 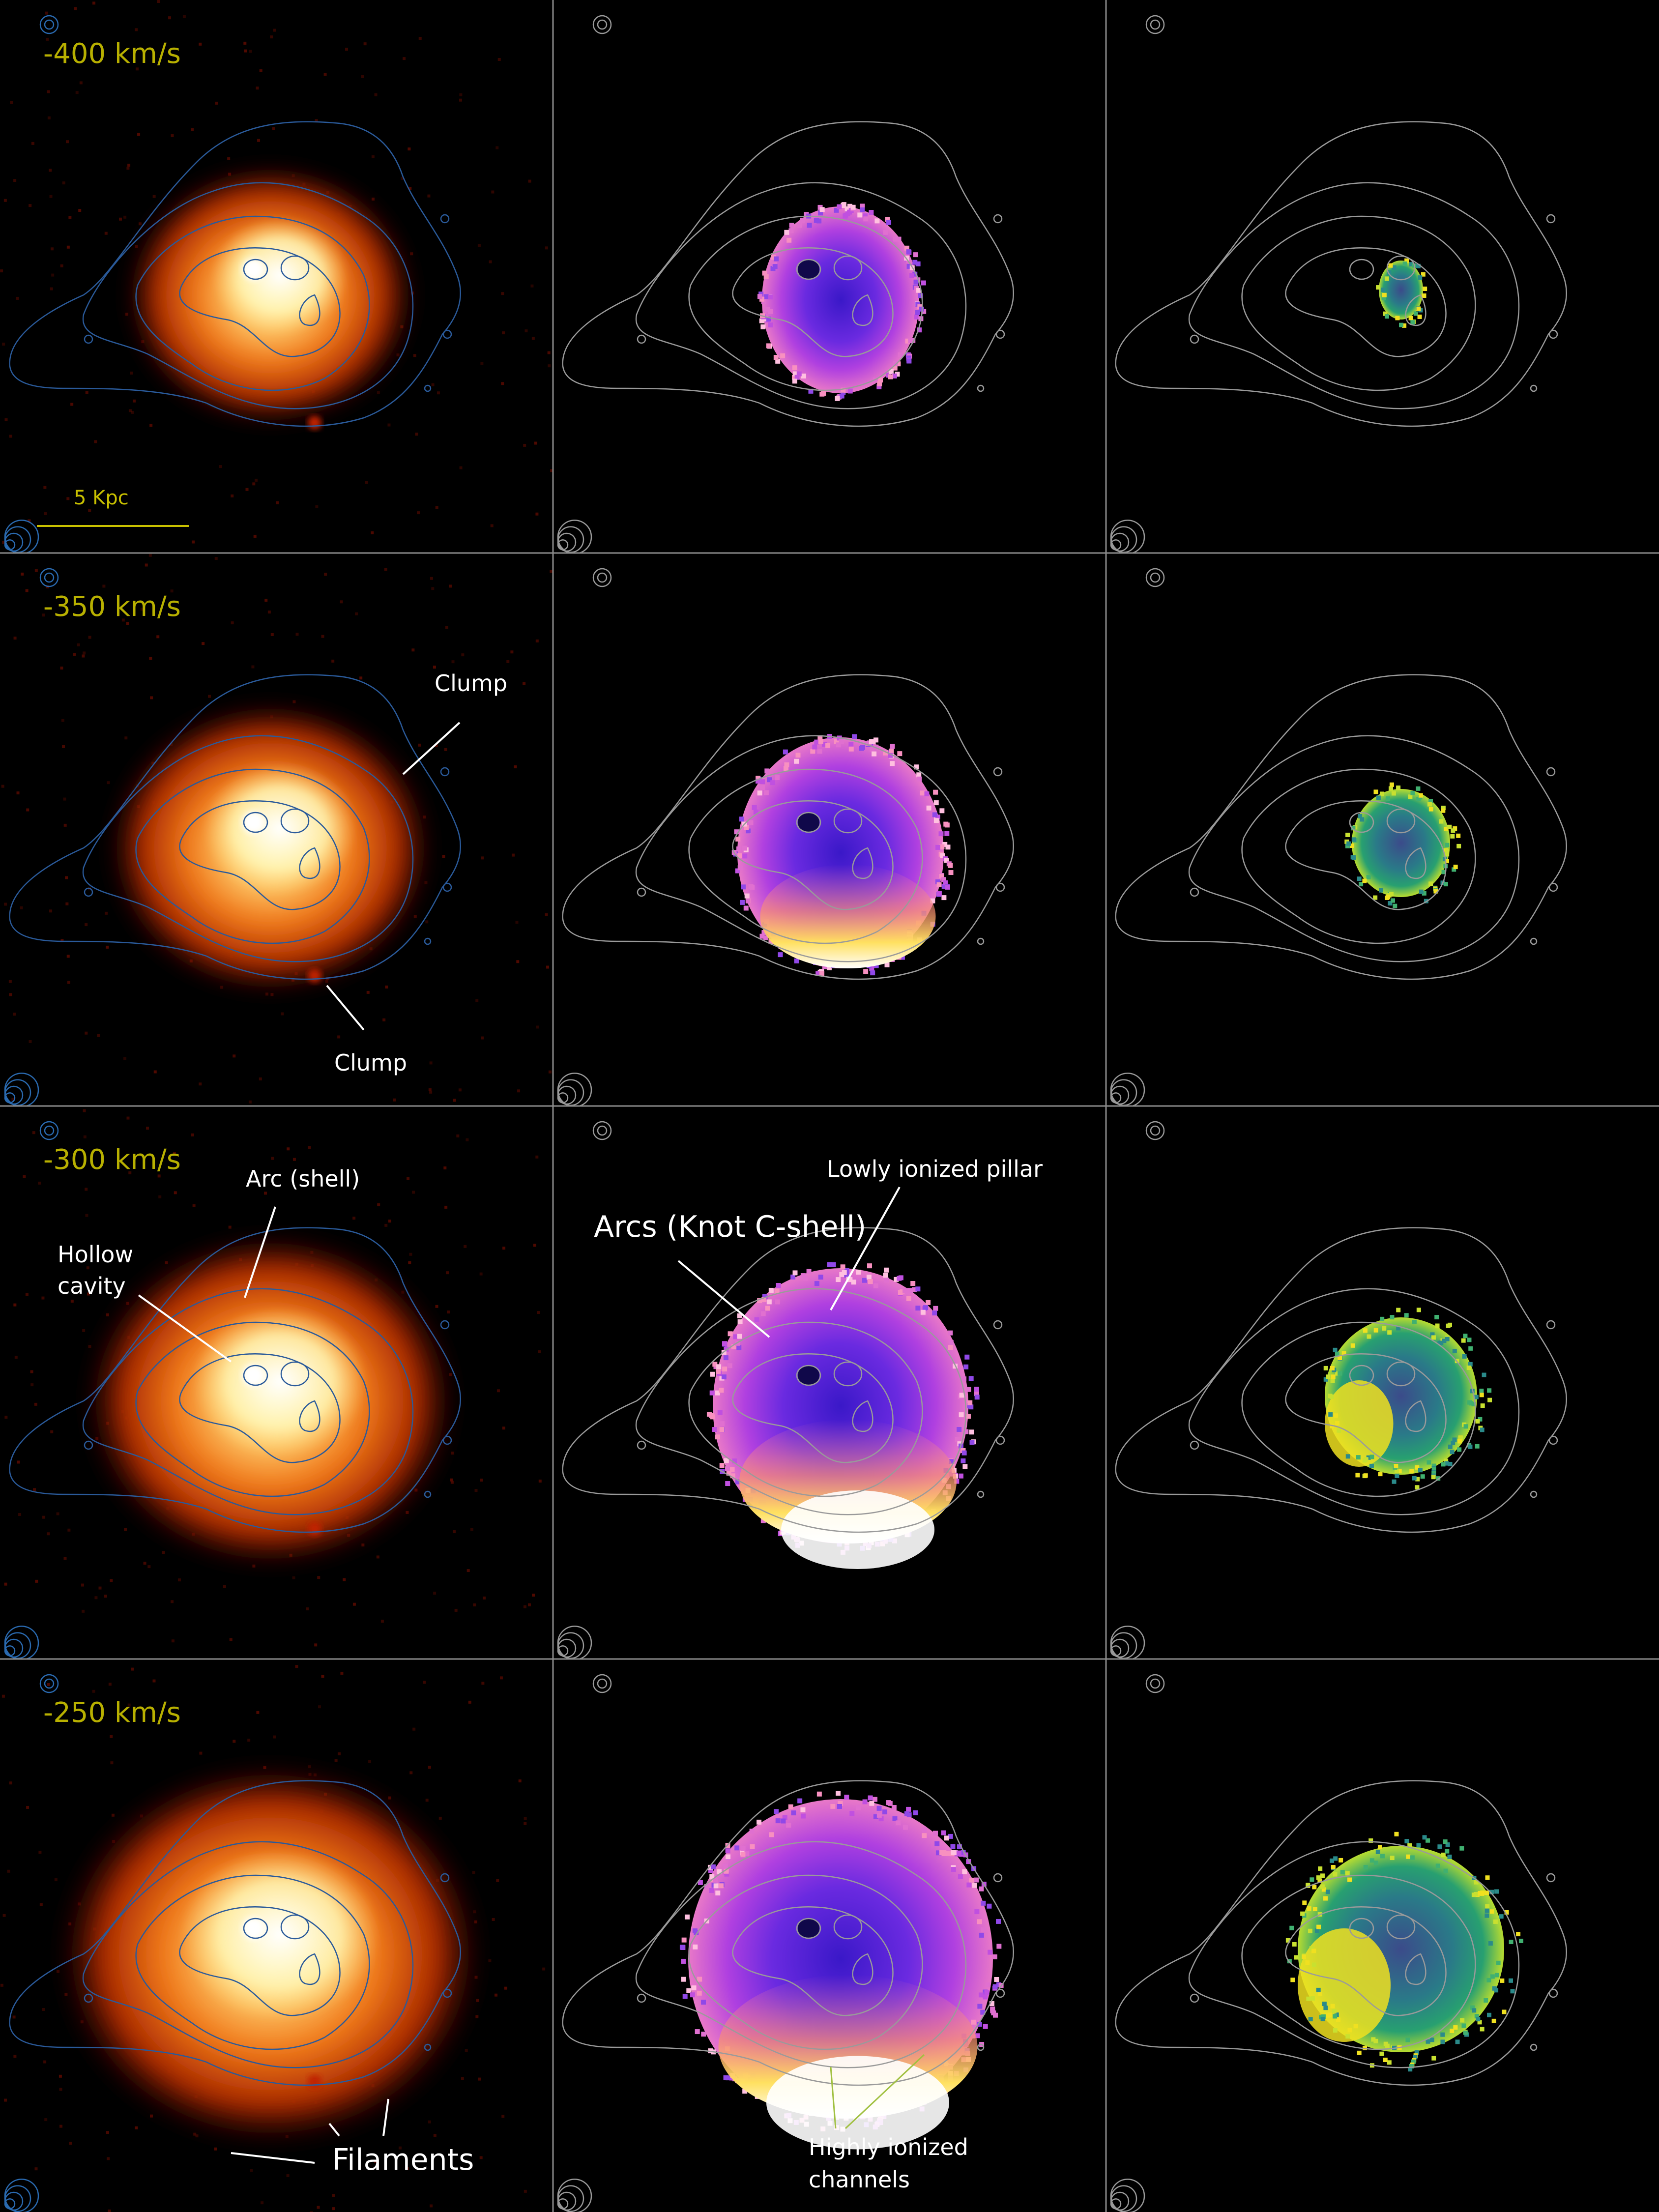 What do you see at coordinates (50, 1131) in the screenshot?
I see `emission-beam-row-3-inner` at bounding box center [50, 1131].